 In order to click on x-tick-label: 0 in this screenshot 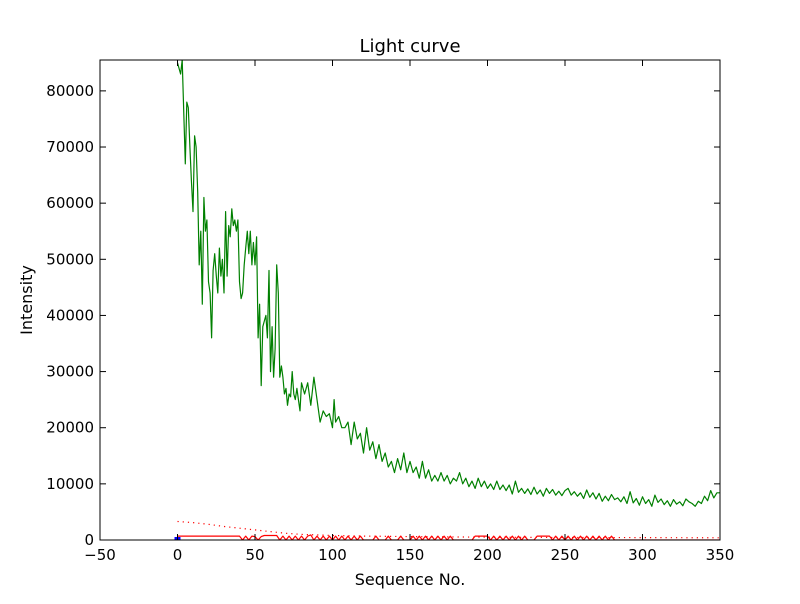, I will do `click(178, 555)`.